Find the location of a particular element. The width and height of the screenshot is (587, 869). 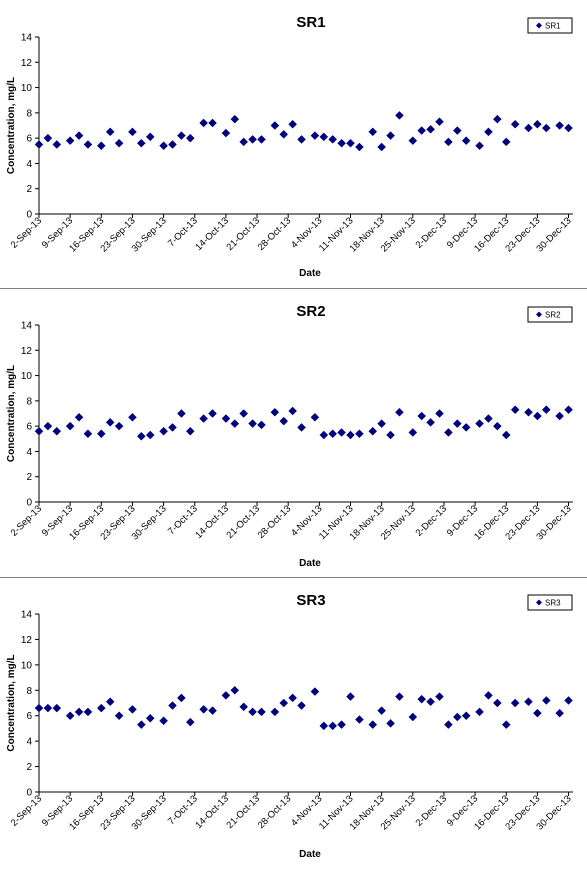

chart-title: SR1 is located at coordinates (310, 22).